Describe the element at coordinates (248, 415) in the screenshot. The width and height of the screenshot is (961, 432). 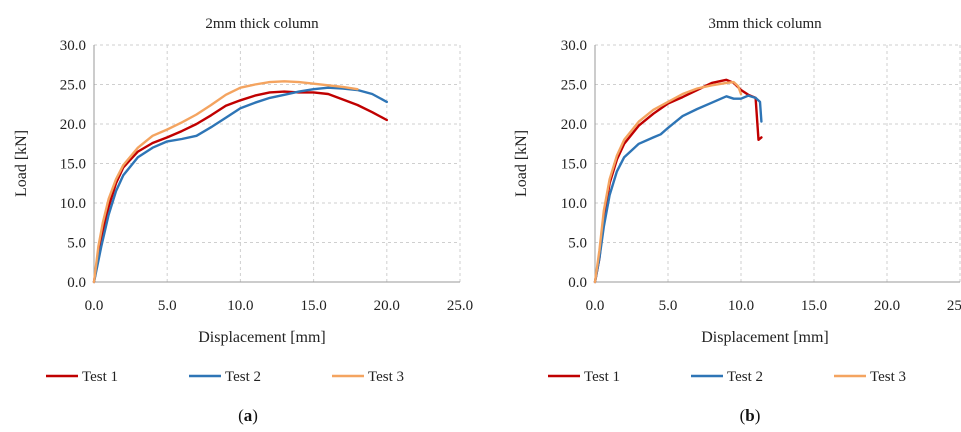
I see `panel-label-a: (a)` at that location.